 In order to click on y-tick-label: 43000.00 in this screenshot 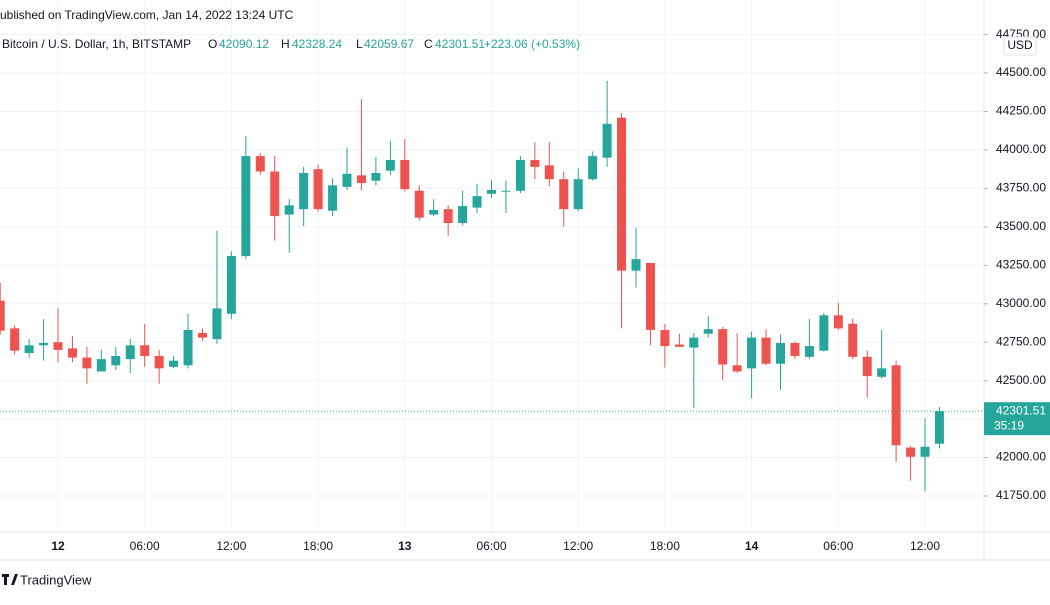, I will do `click(1021, 303)`.